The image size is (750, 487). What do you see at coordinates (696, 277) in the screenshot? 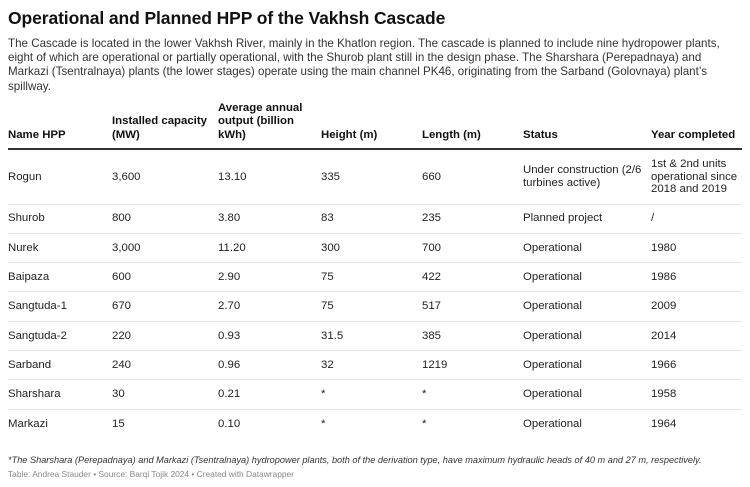
I see `cell-year: 1986` at bounding box center [696, 277].